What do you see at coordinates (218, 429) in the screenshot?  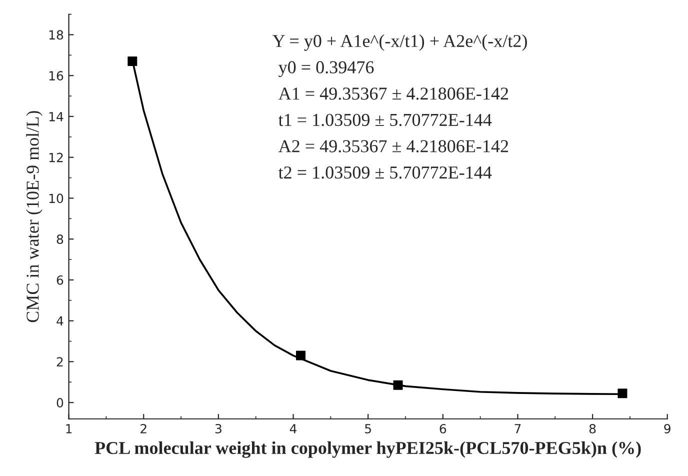 I see `x-tick-label: 3` at bounding box center [218, 429].